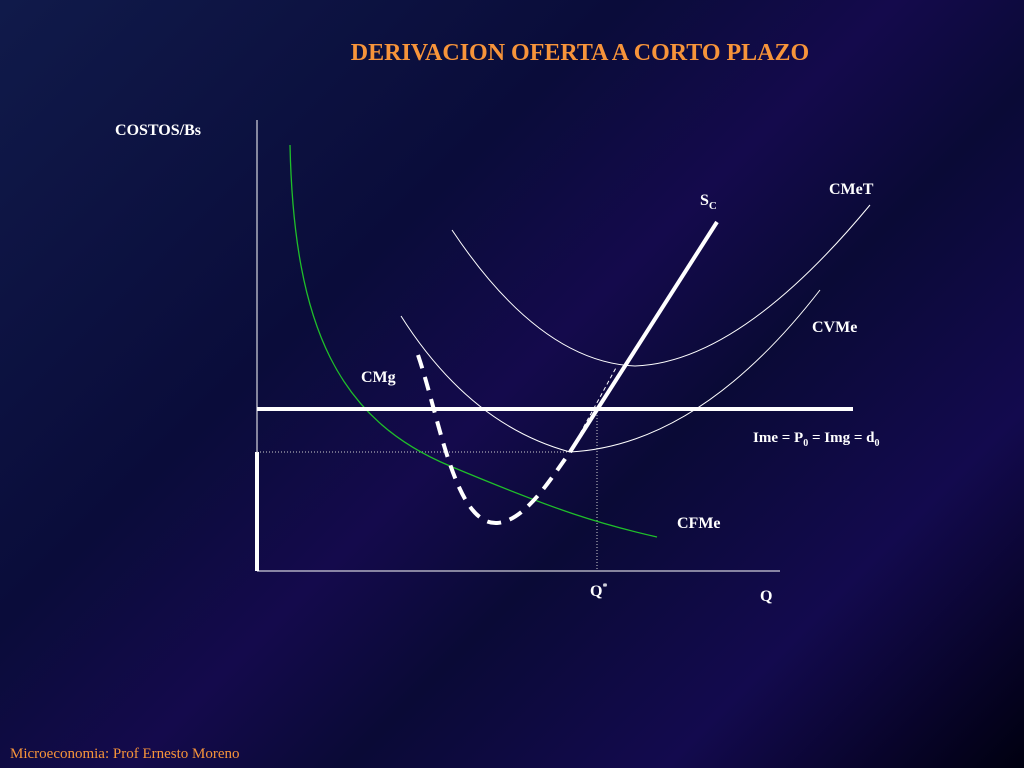 Image resolution: width=1024 pixels, height=768 pixels. Describe the element at coordinates (834, 327) in the screenshot. I see `cvme-label: CVMe` at that location.